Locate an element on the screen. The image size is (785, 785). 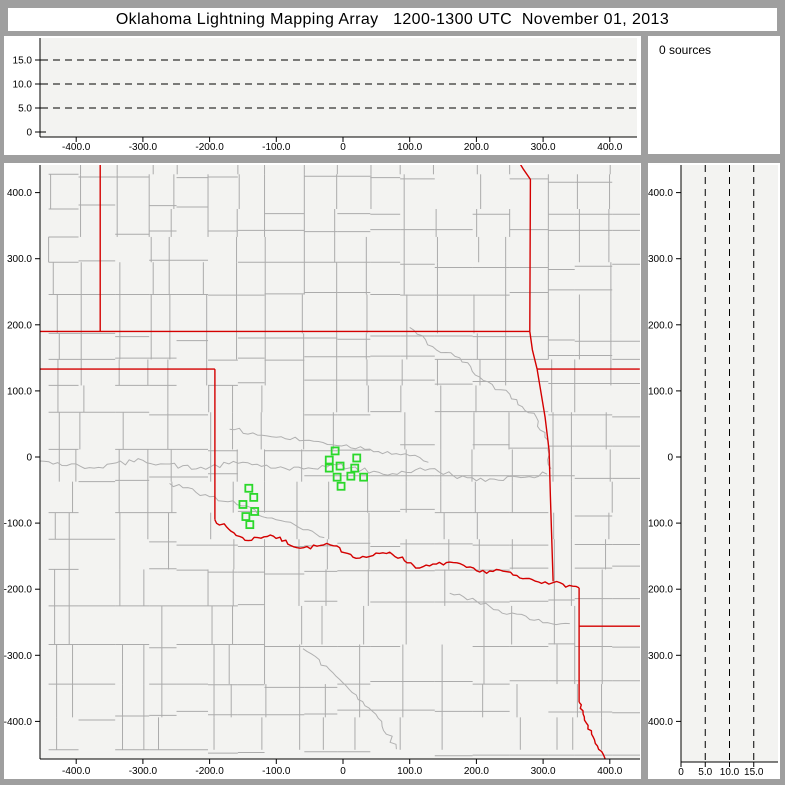
lma-stations is located at coordinates (303, 488).